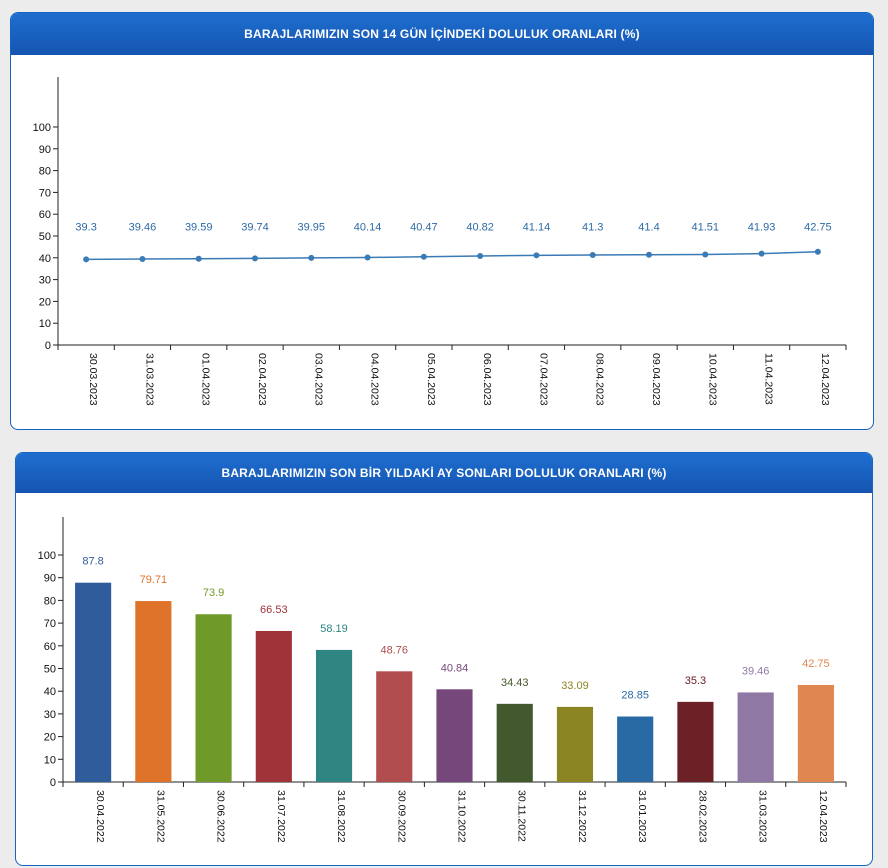 Image resolution: width=888 pixels, height=868 pixels. I want to click on x-tick-label: 30.04.2022, so click(100, 816).